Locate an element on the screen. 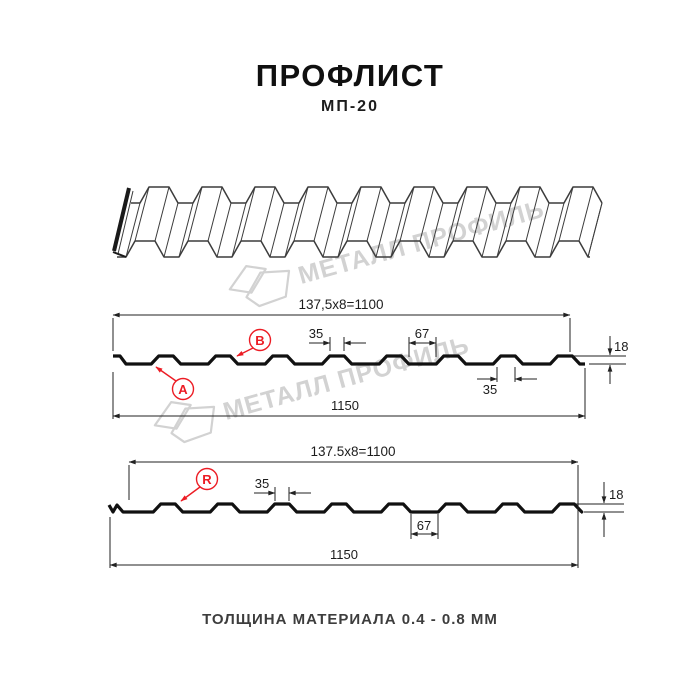  sheet-left-cut-edge-line is located at coordinates (125, 222).